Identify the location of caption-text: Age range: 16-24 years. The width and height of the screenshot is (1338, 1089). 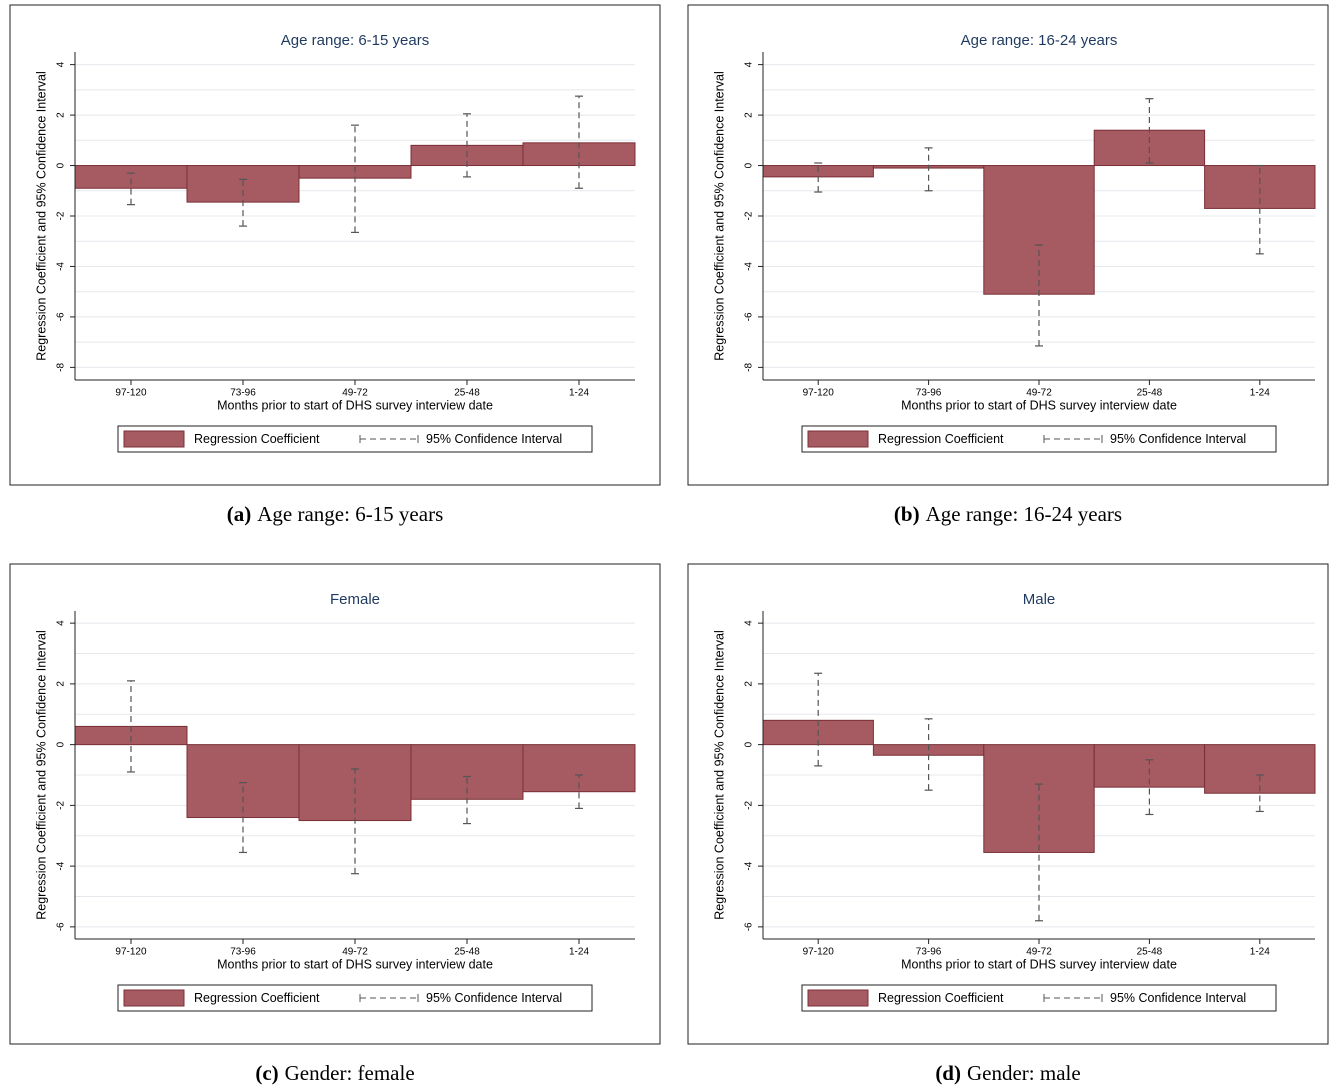
(1024, 514).